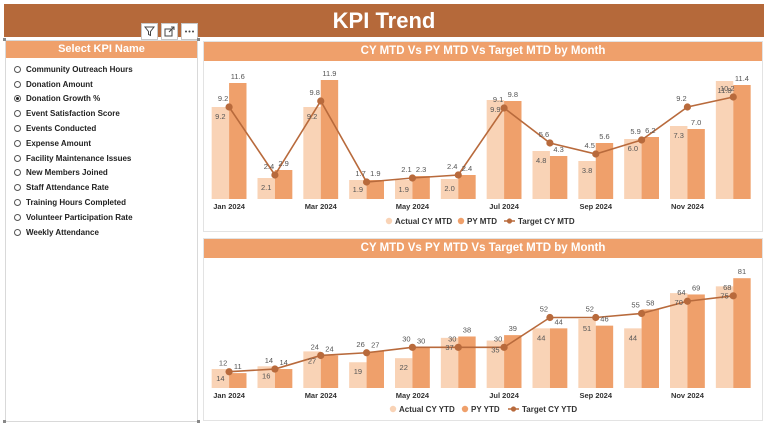 The height and width of the screenshot is (431, 768). Describe the element at coordinates (105, 202) in the screenshot. I see `slicer-item: Training Hours Completed` at that location.